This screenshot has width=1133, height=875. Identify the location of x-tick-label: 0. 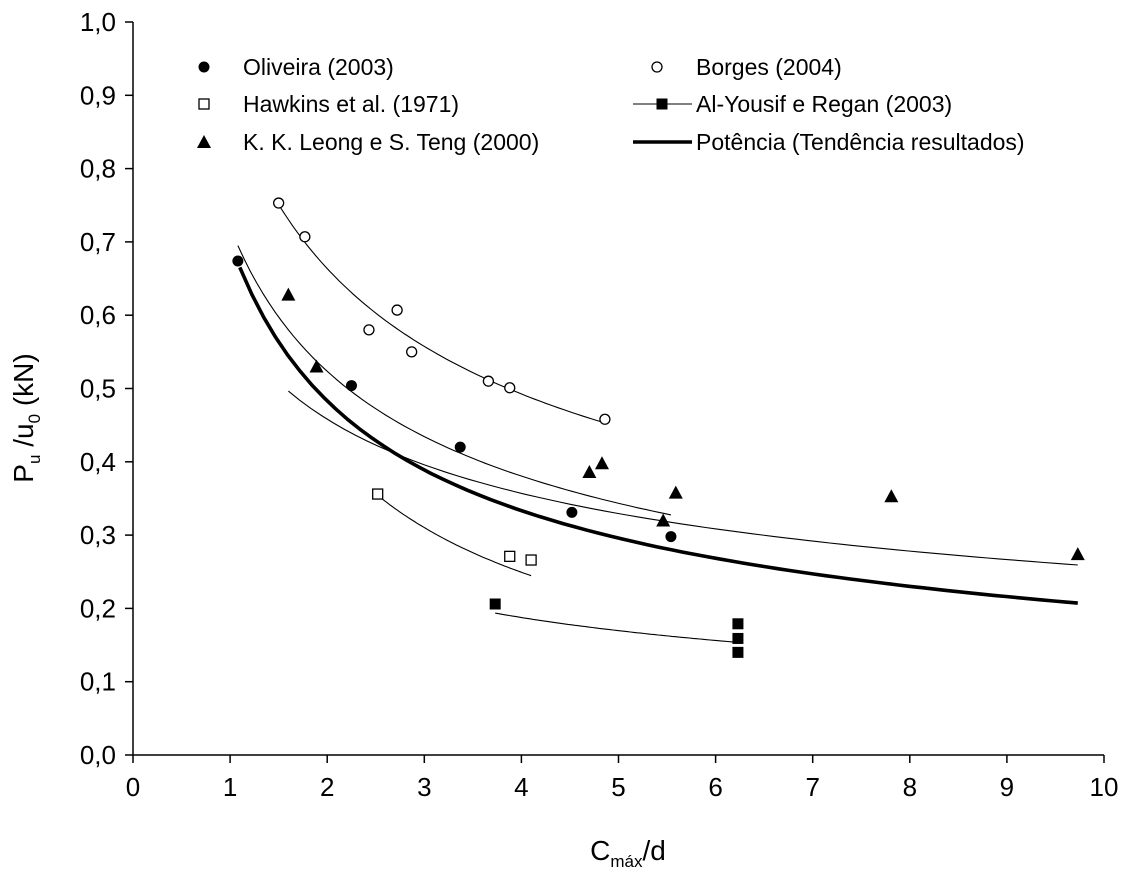
(133, 787).